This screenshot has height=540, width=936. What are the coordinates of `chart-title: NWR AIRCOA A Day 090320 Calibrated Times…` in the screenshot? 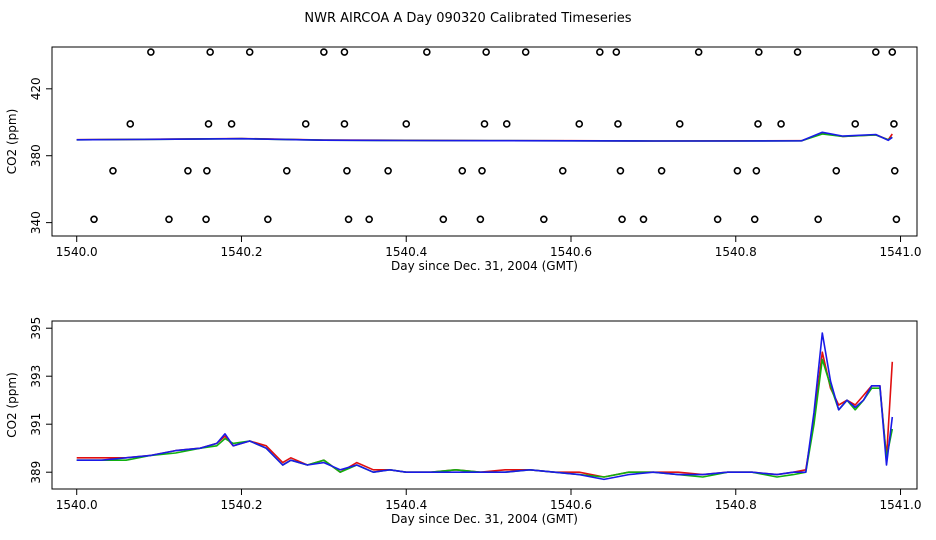 It's located at (467, 18).